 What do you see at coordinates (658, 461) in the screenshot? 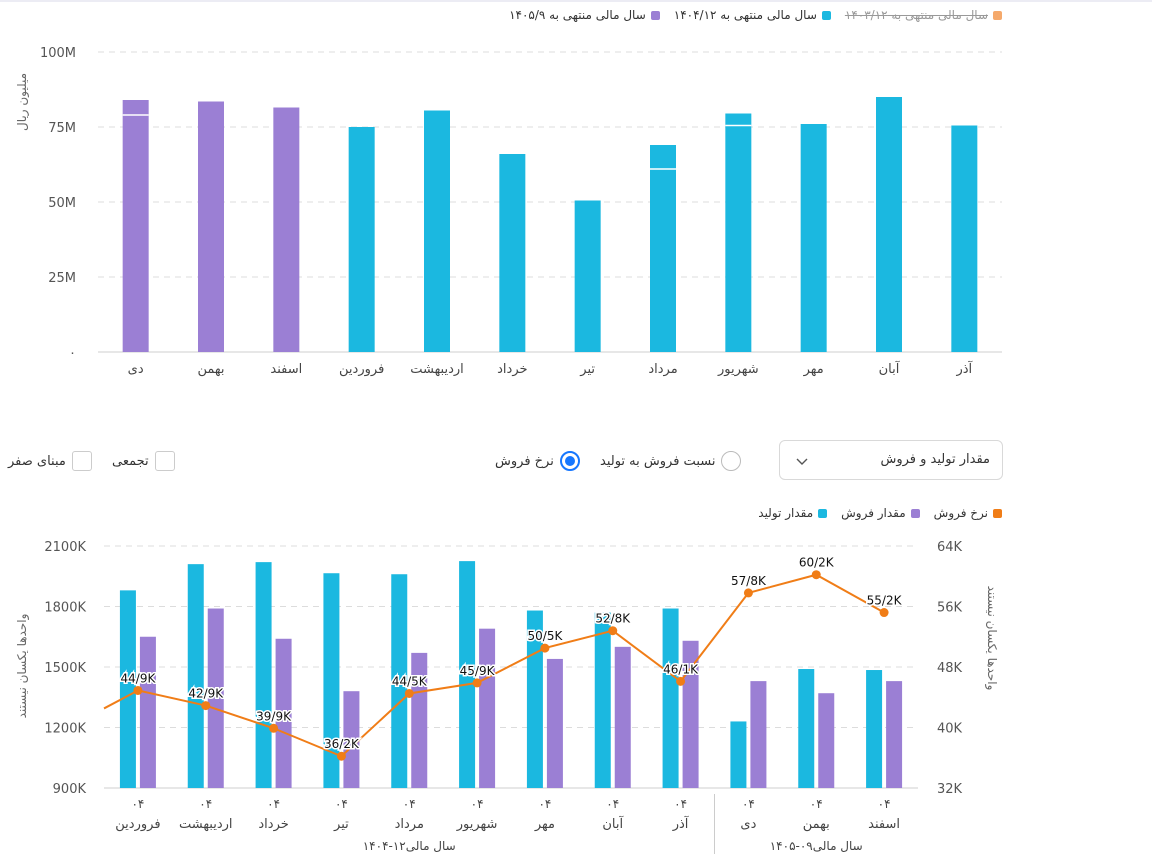
I see `radio-sales-ratio-label: نسبت فروش به تولید` at bounding box center [658, 461].